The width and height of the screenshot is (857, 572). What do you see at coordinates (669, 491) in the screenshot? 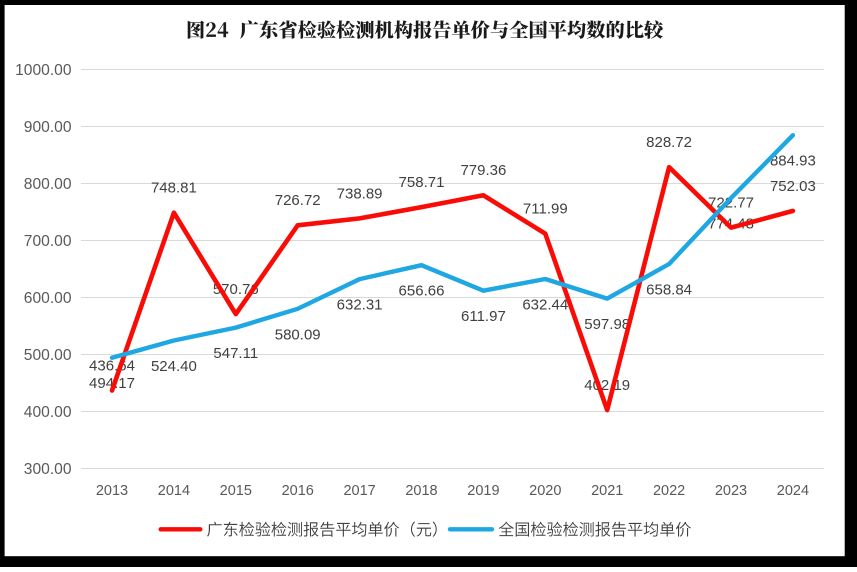
I see `svg-text: 2022` at bounding box center [669, 491].